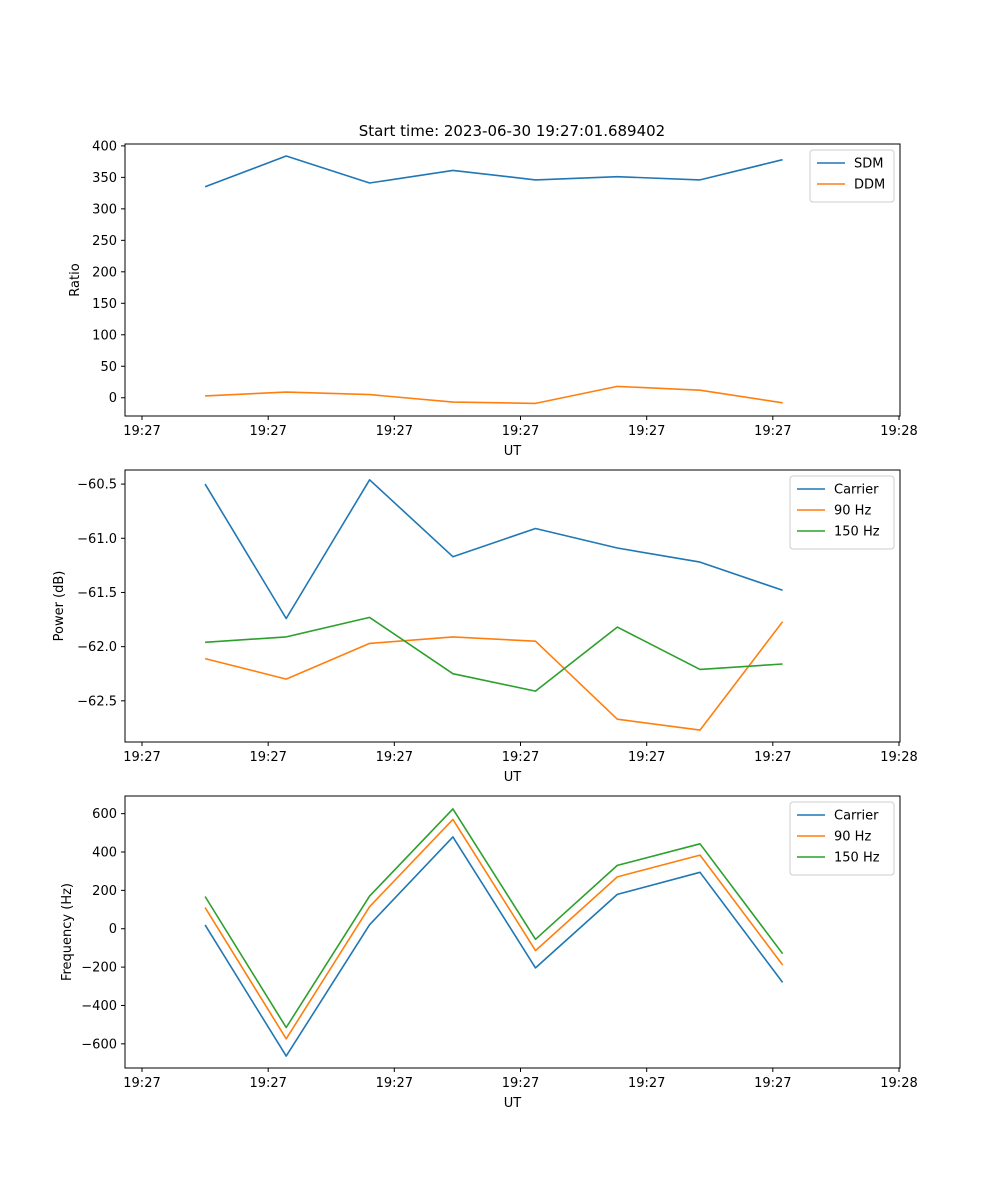 This screenshot has height=1200, width=1000. Describe the element at coordinates (97, 485) in the screenshot. I see `y-tick-label: −60.5` at that location.